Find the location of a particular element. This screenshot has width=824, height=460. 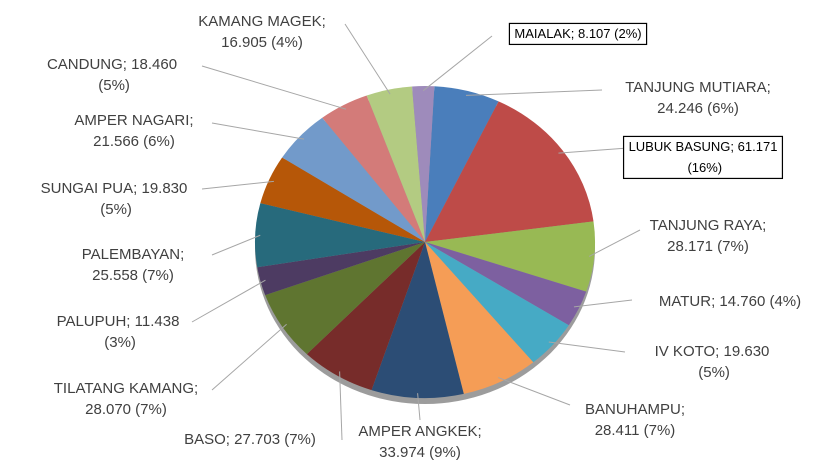

label-part: LUBUK BASUNG; is located at coordinates (681, 146).